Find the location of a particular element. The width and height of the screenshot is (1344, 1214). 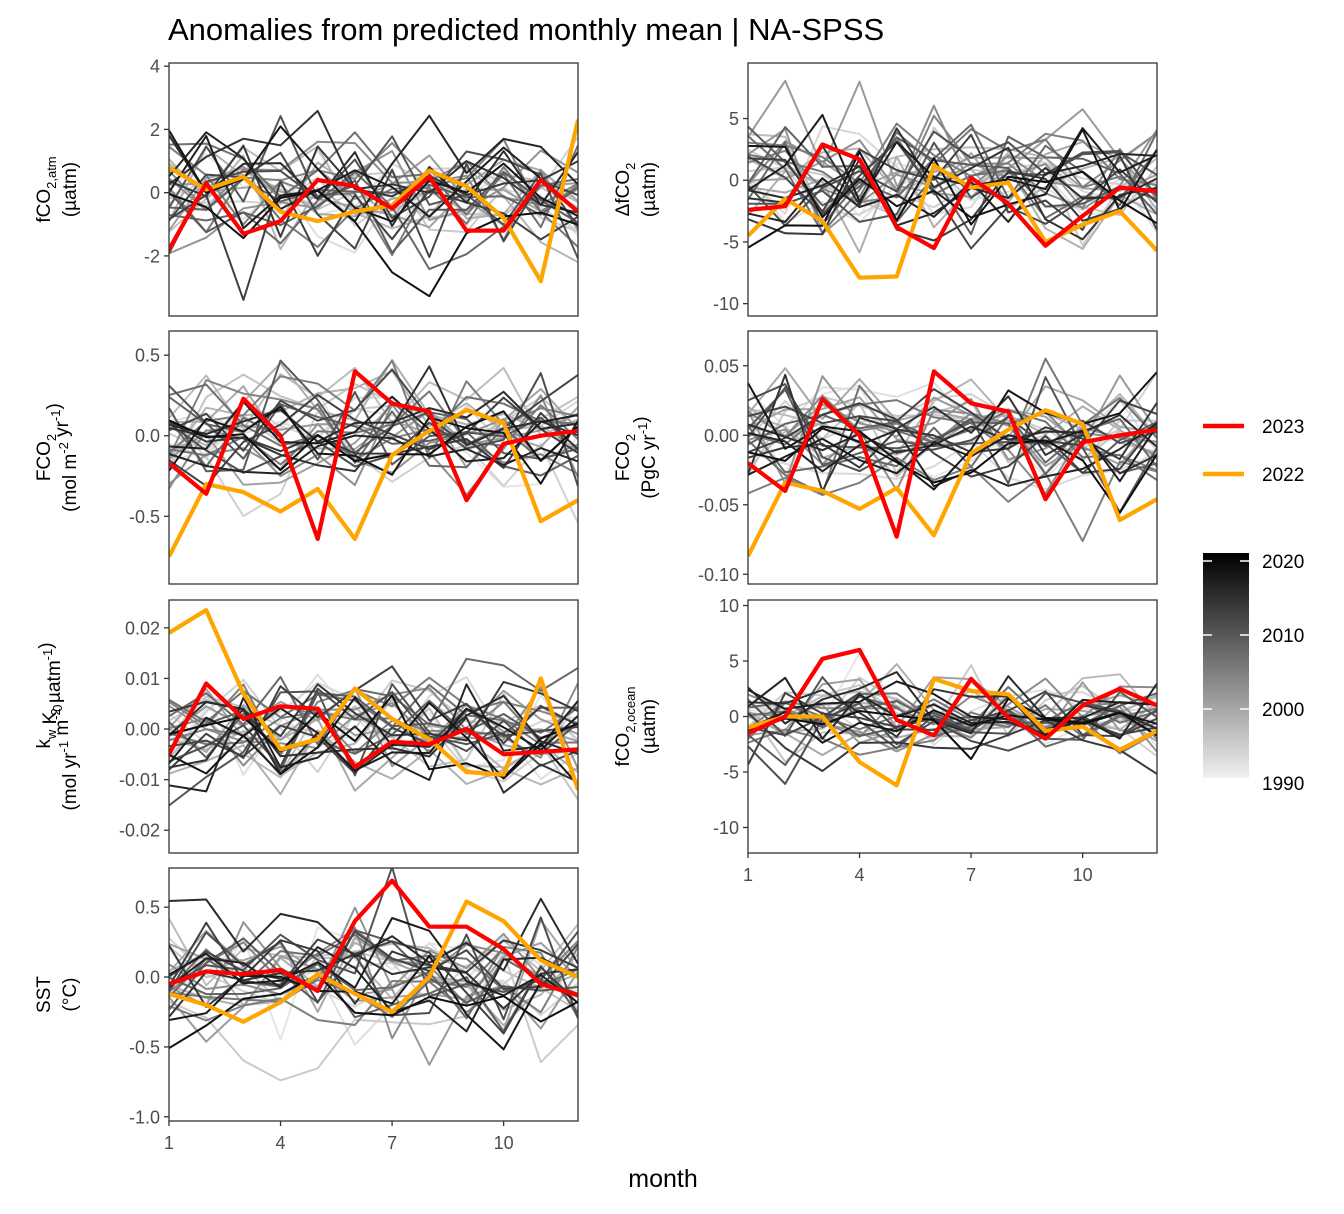

panel-fco2-flux-area: 0.5 0.0 -0.5 FCO2(mol m-2 yr-1) is located at coordinates (306, 457).